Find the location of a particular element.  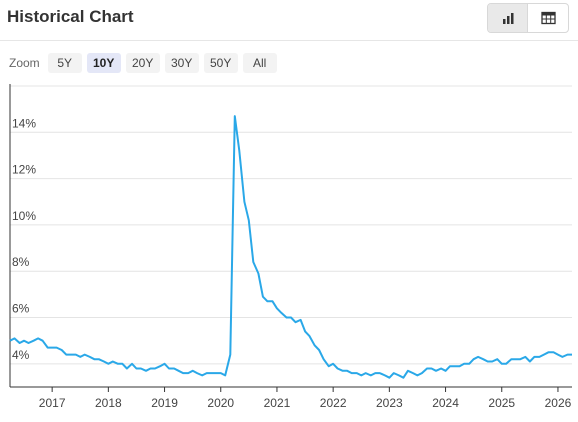

y-tick-label: 10% is located at coordinates (24, 216).